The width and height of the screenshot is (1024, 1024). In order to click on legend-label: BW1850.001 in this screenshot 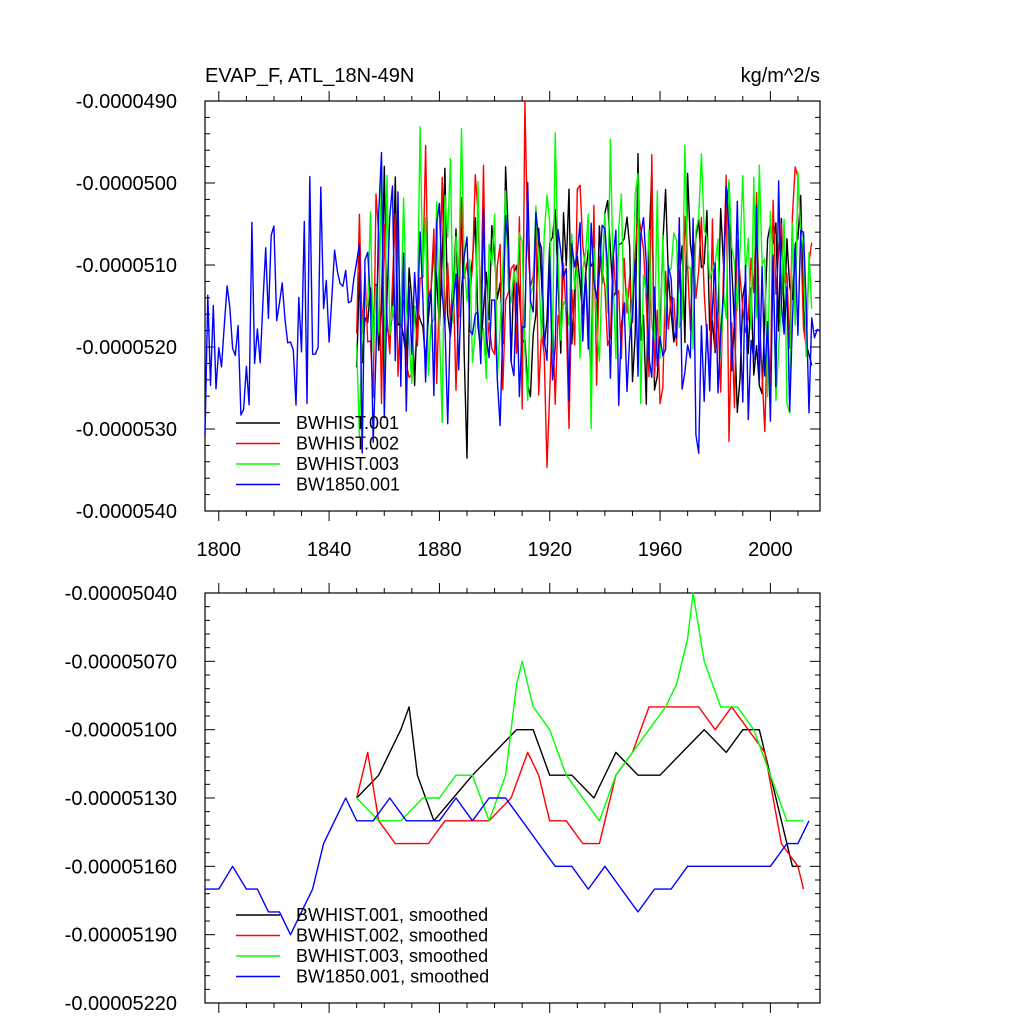, I will do `click(348, 485)`.